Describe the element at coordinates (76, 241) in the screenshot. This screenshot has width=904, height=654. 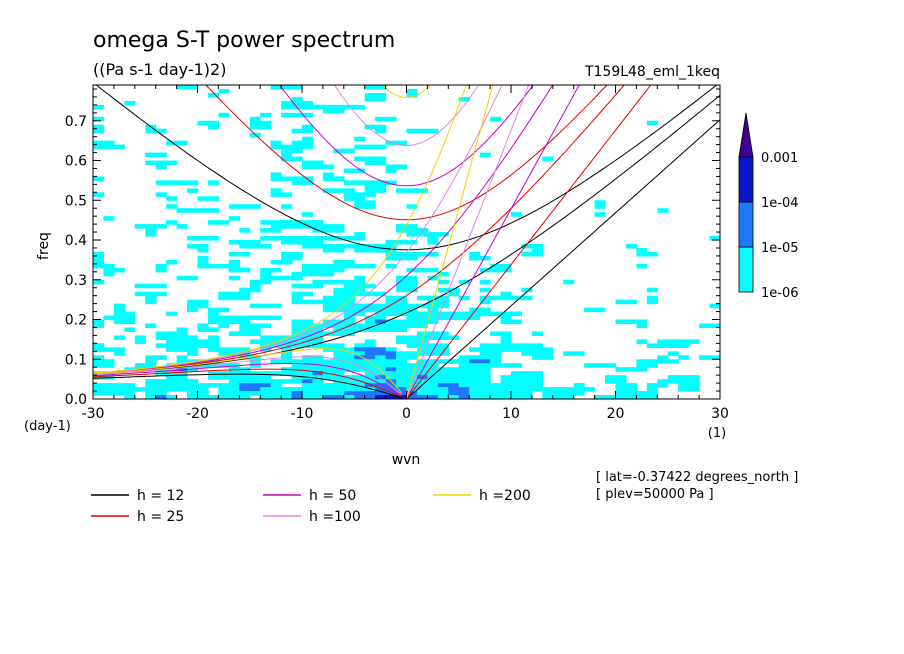
I see `y-tick-label: 0.4` at that location.